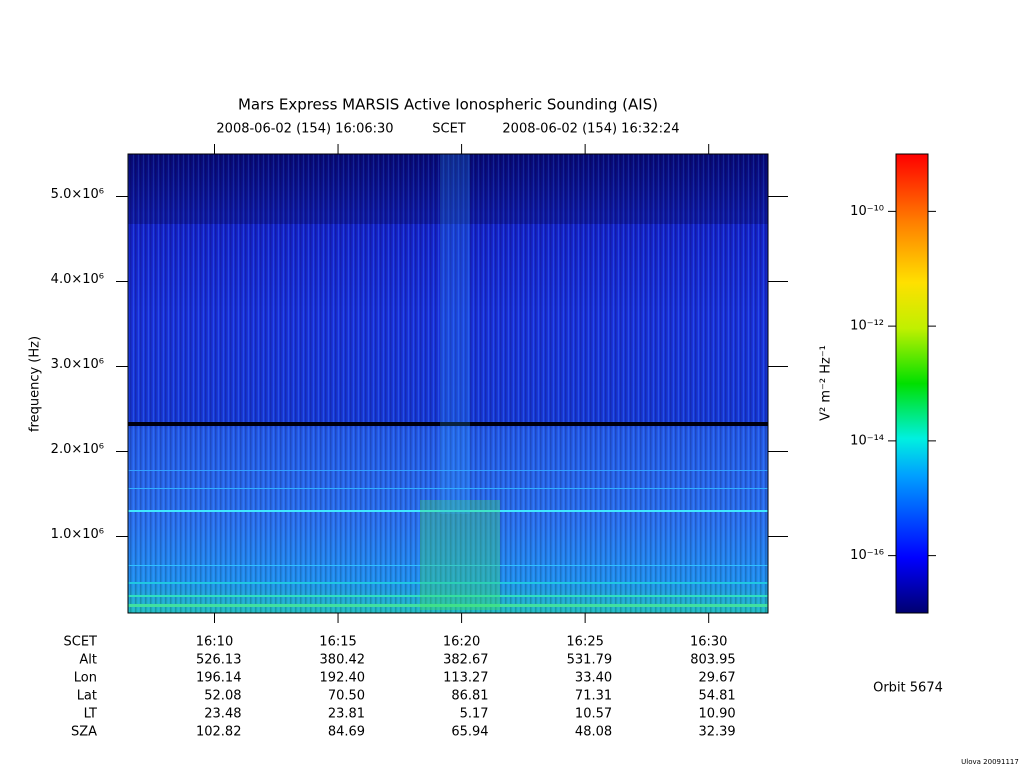 The height and width of the screenshot is (768, 1024). I want to click on colorbar-tick-label: 10⁻¹², so click(867, 326).